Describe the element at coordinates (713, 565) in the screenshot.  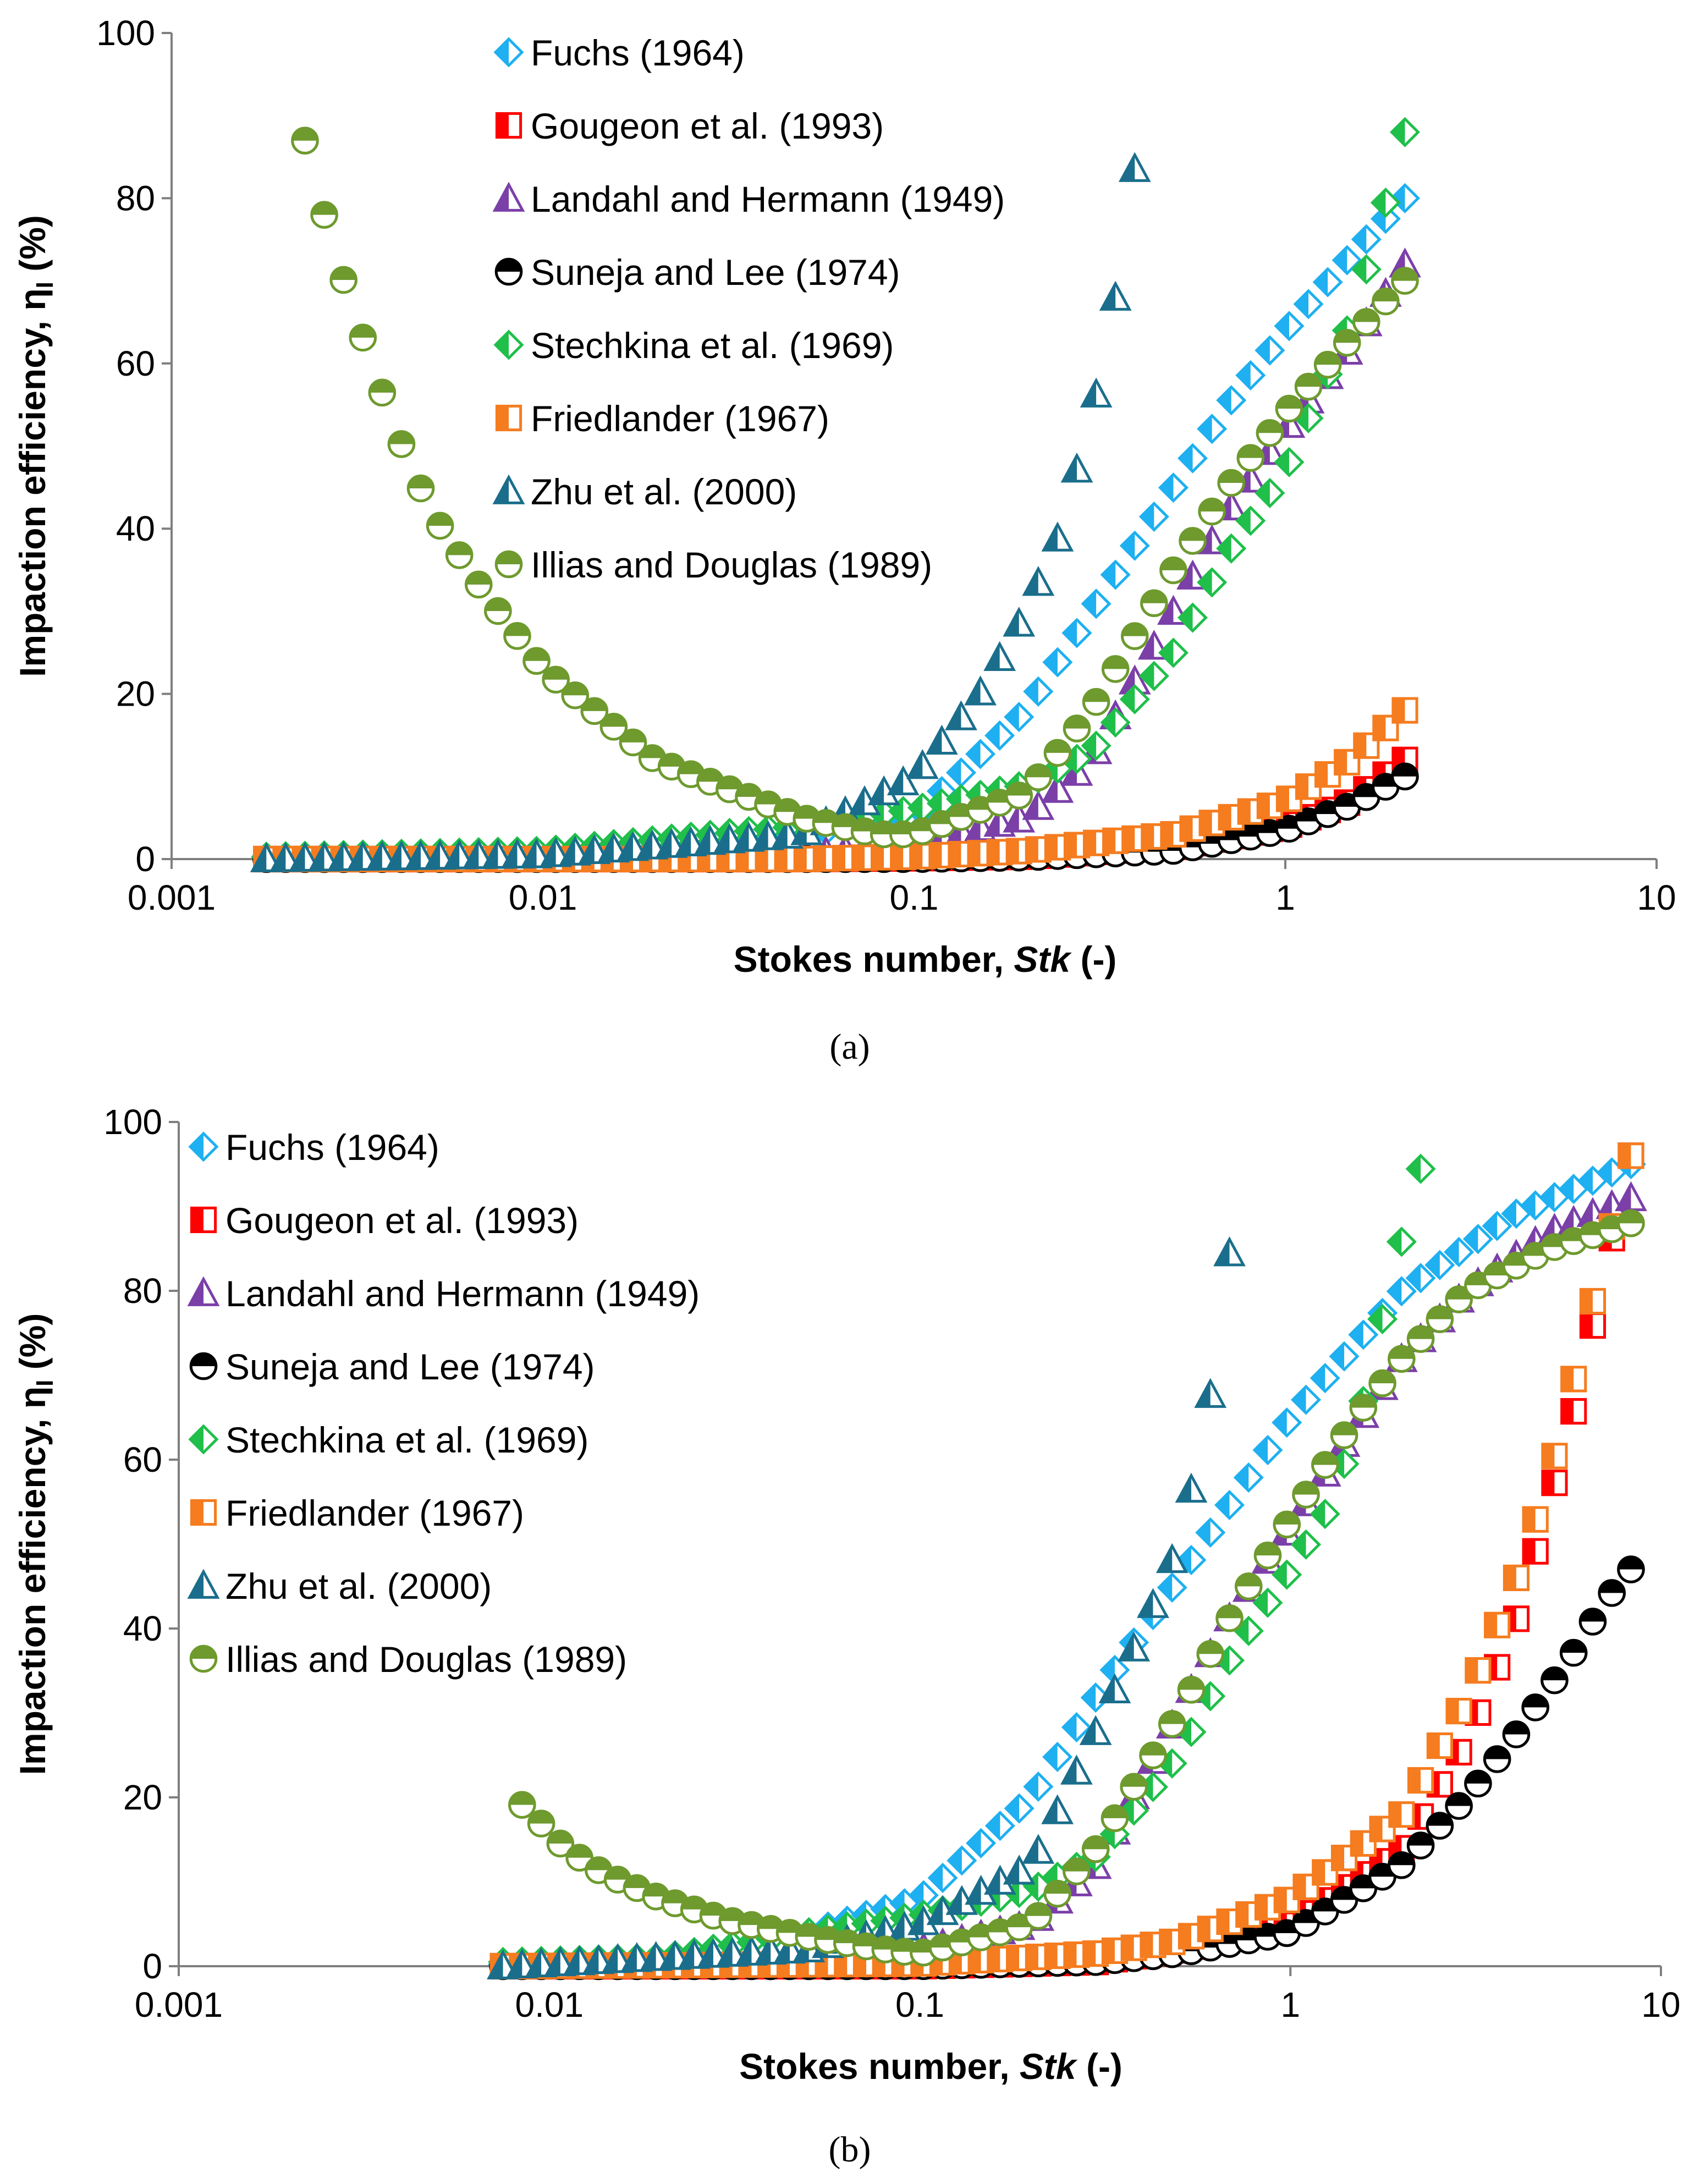
I see `legend-item-illias: Illias and Douglas (1989)` at that location.